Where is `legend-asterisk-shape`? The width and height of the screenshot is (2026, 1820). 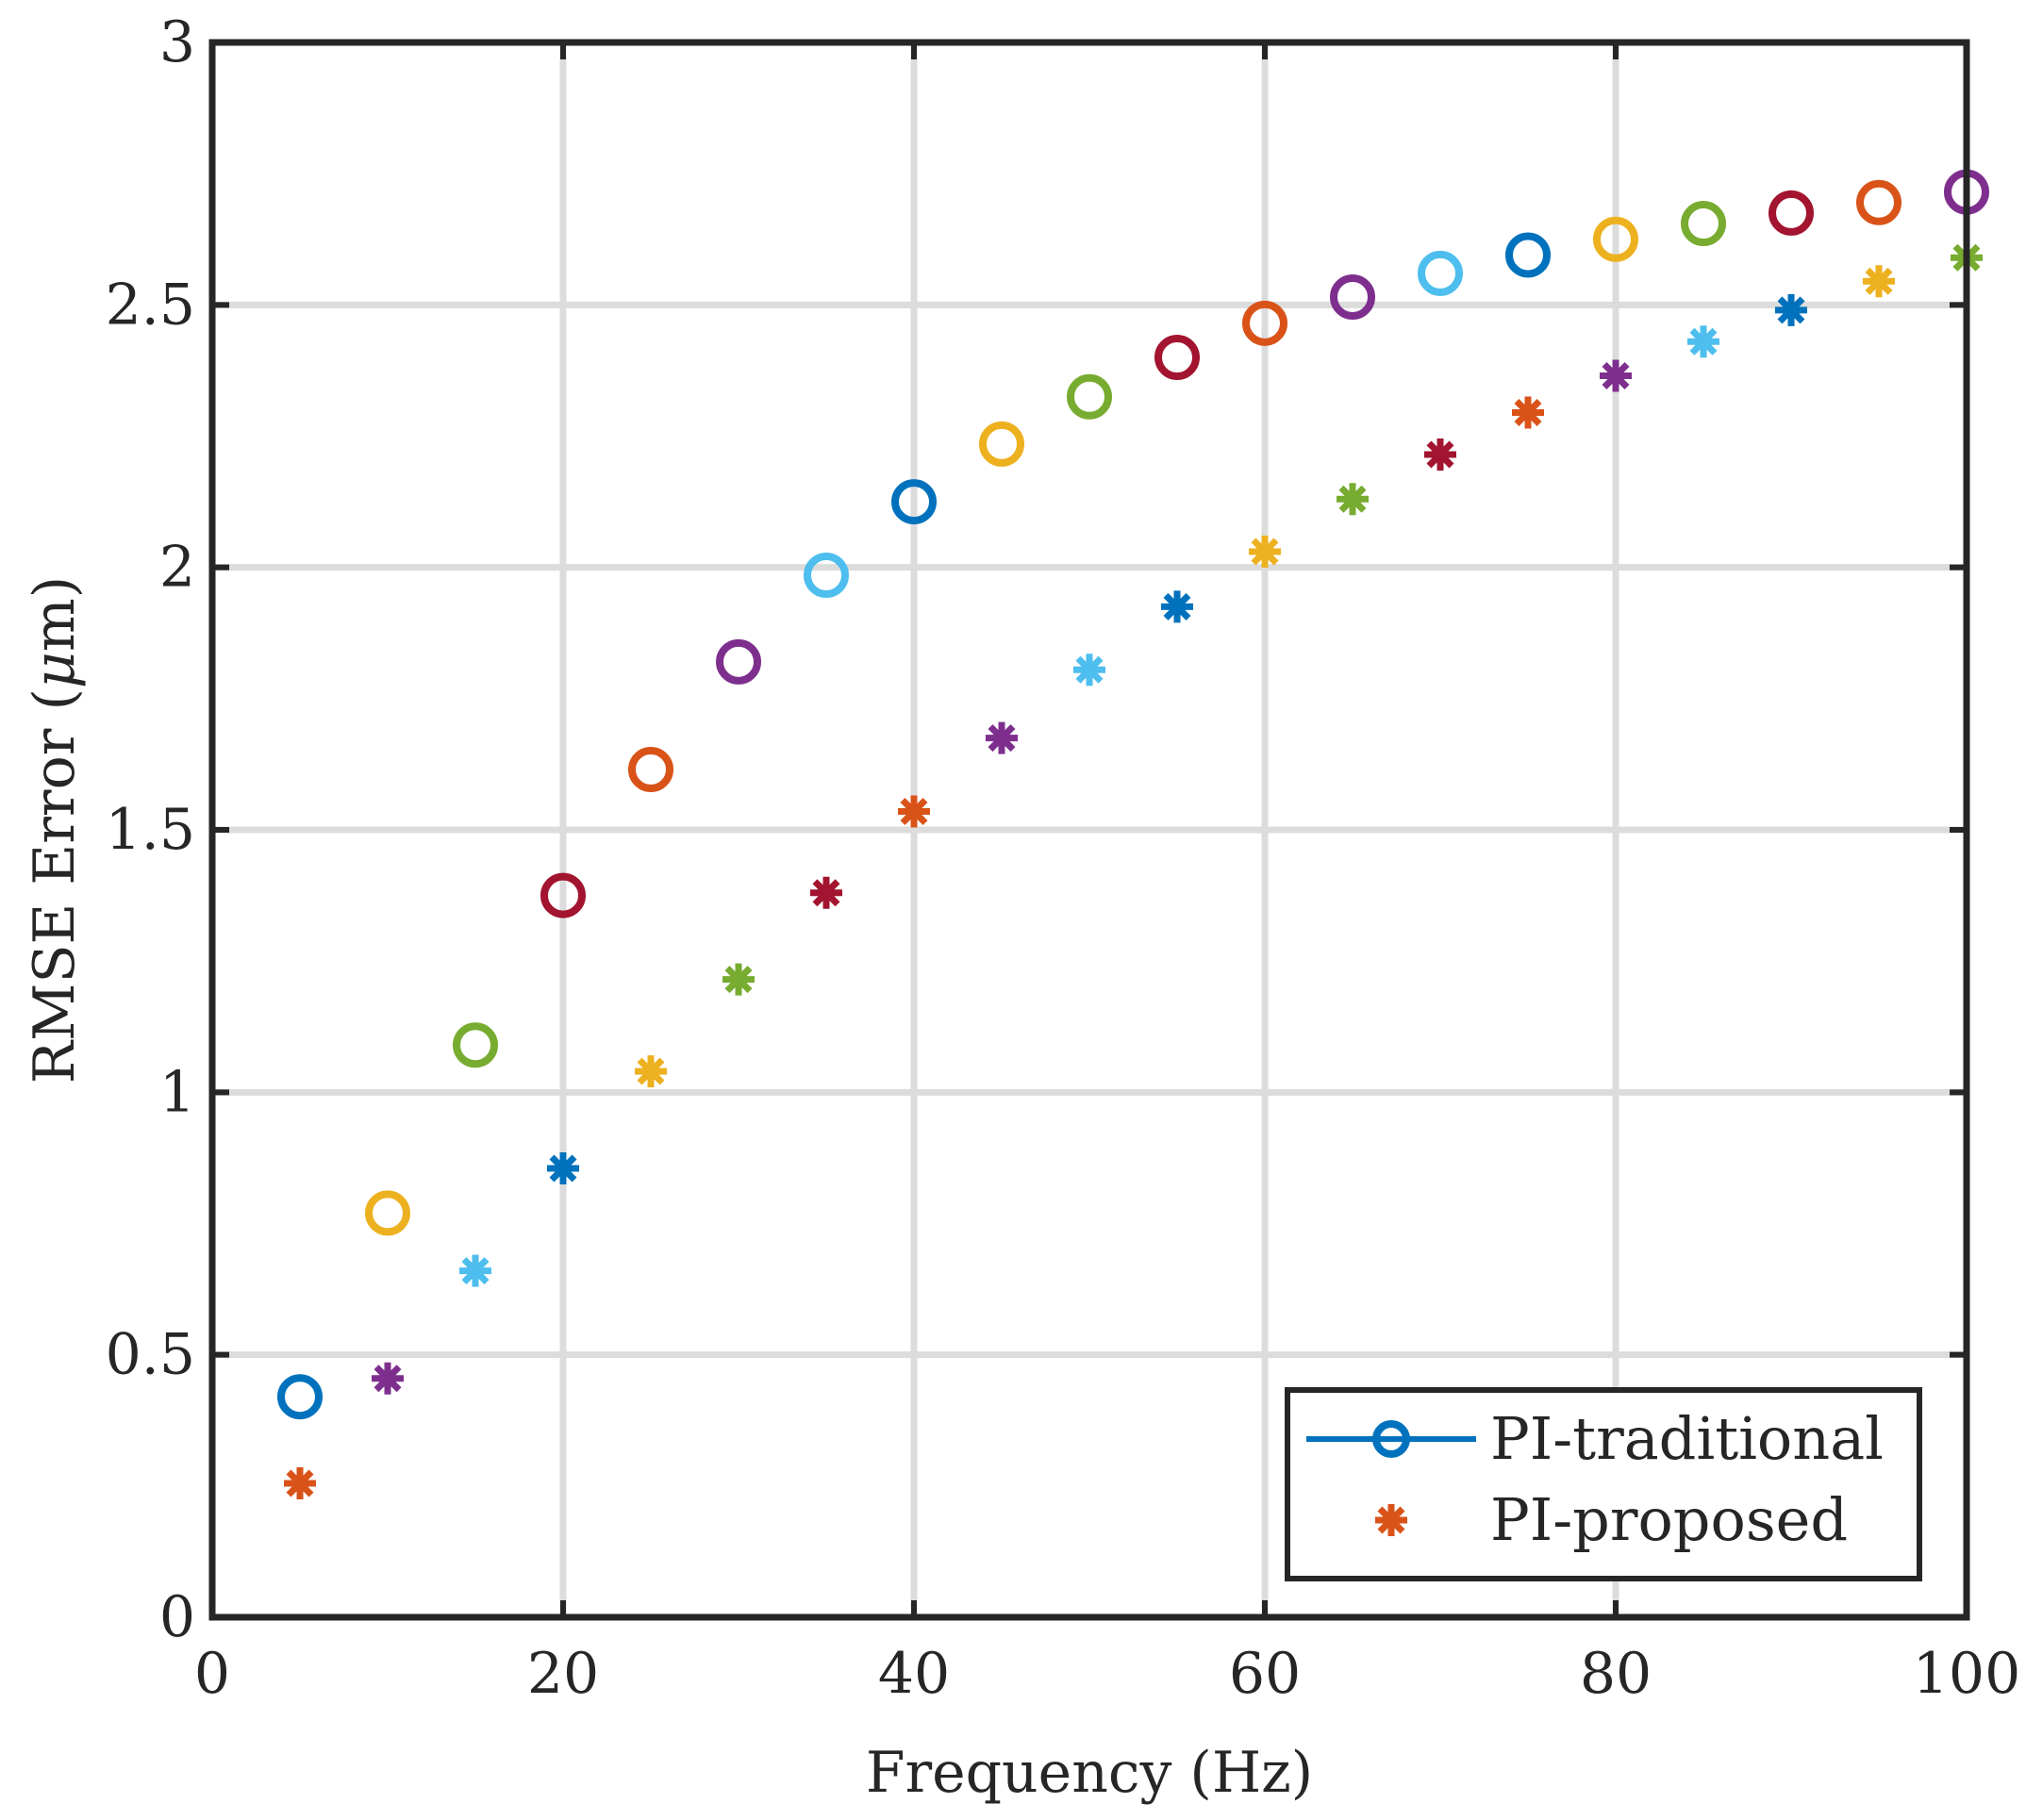
legend-asterisk-shape is located at coordinates (1391, 1520).